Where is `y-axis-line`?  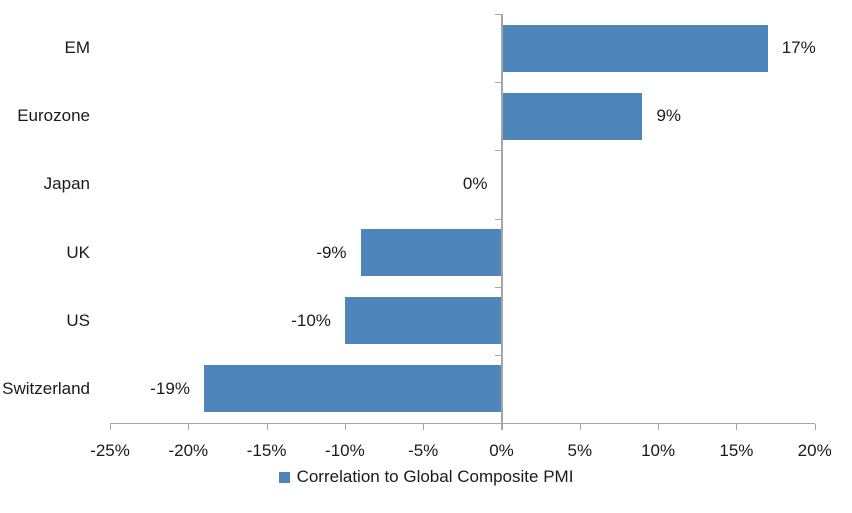 y-axis-line is located at coordinates (501, 222).